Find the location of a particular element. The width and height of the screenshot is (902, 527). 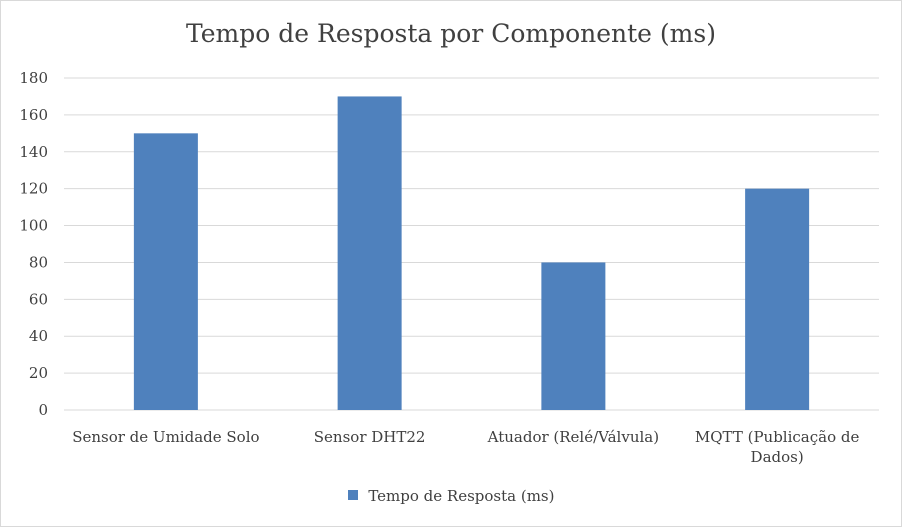

chart-title: Tempo de Resposta por Componente (ms) is located at coordinates (451, 33).